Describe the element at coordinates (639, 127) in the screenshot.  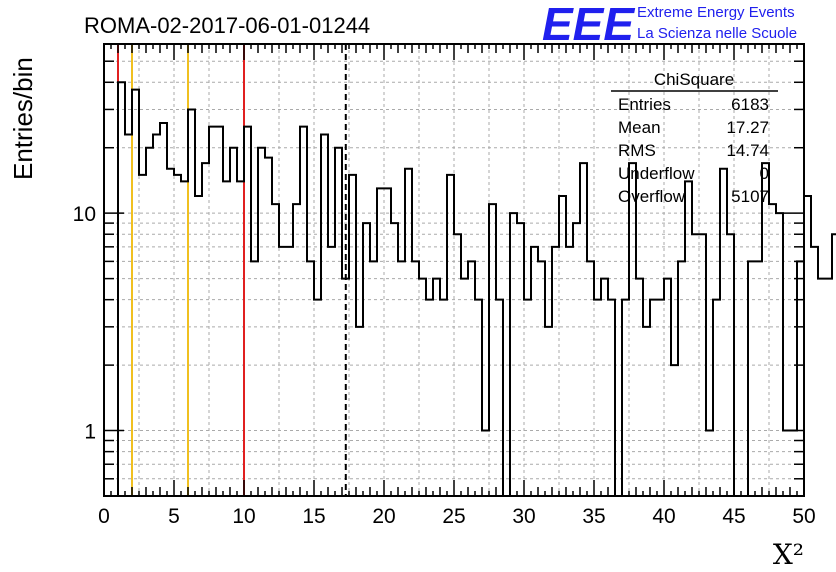
I see `stats-label-mean: Mean` at that location.